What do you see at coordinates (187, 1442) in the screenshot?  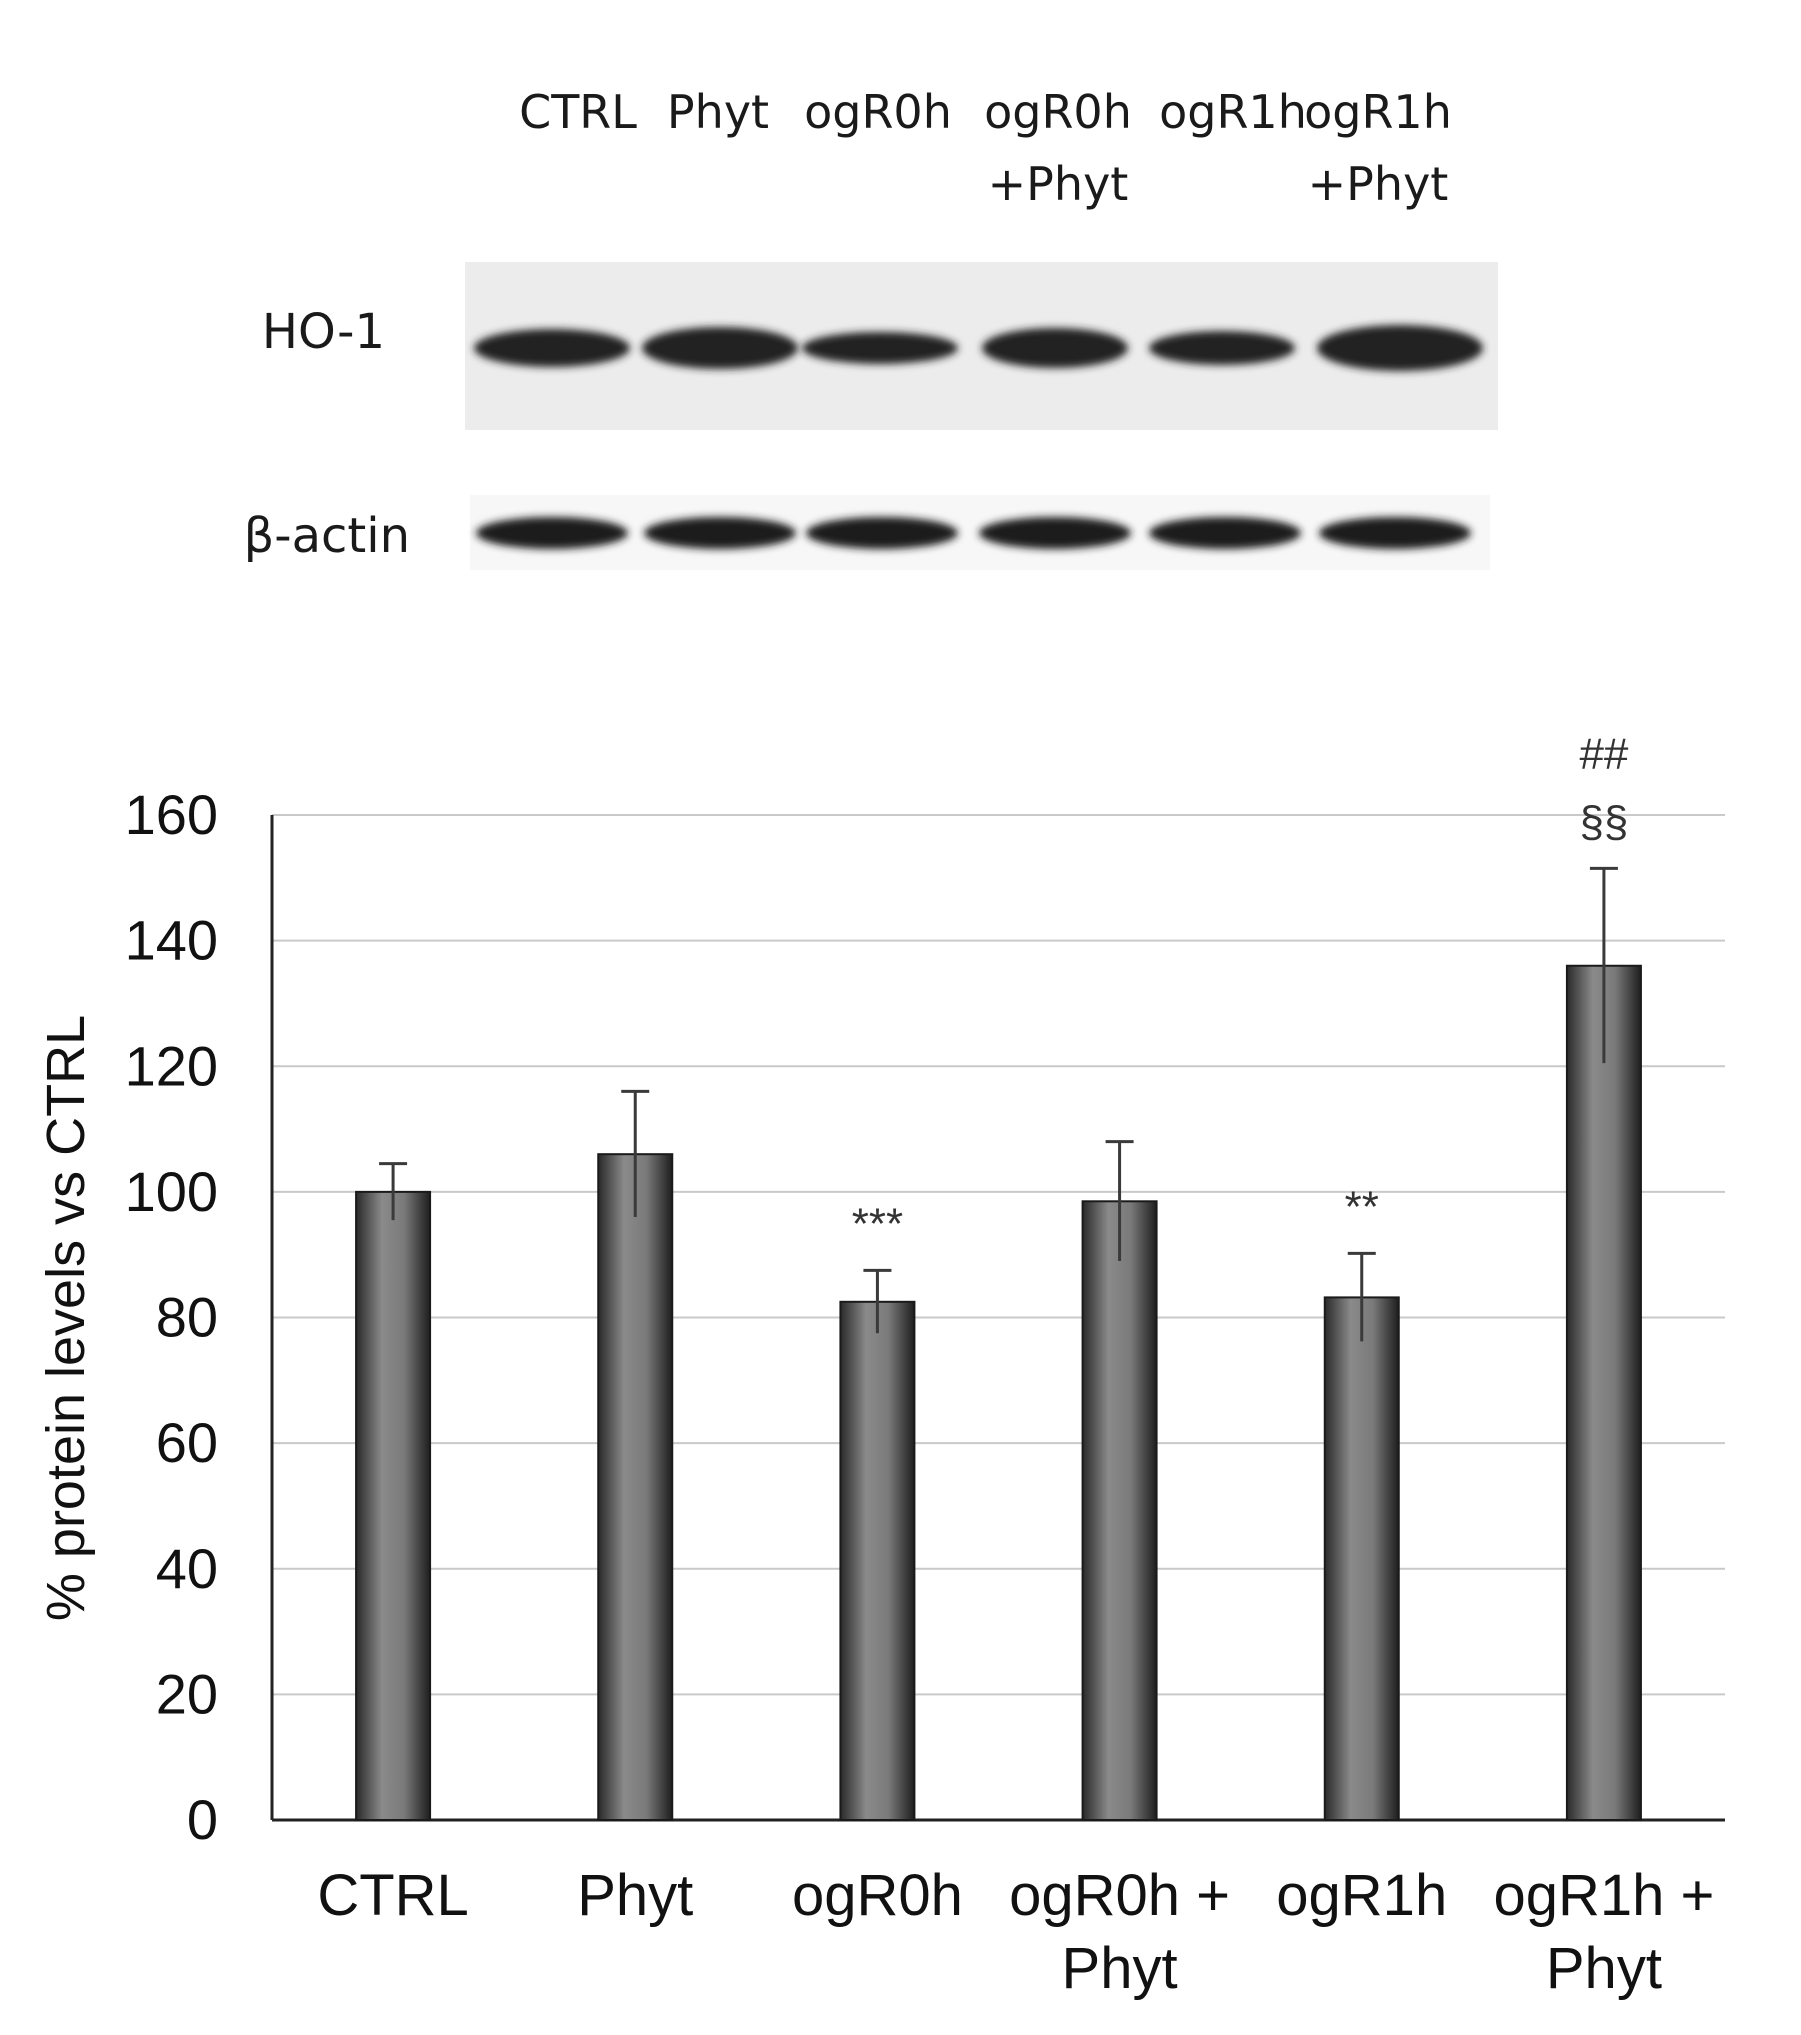 I see `y-tick-60: 60` at bounding box center [187, 1442].